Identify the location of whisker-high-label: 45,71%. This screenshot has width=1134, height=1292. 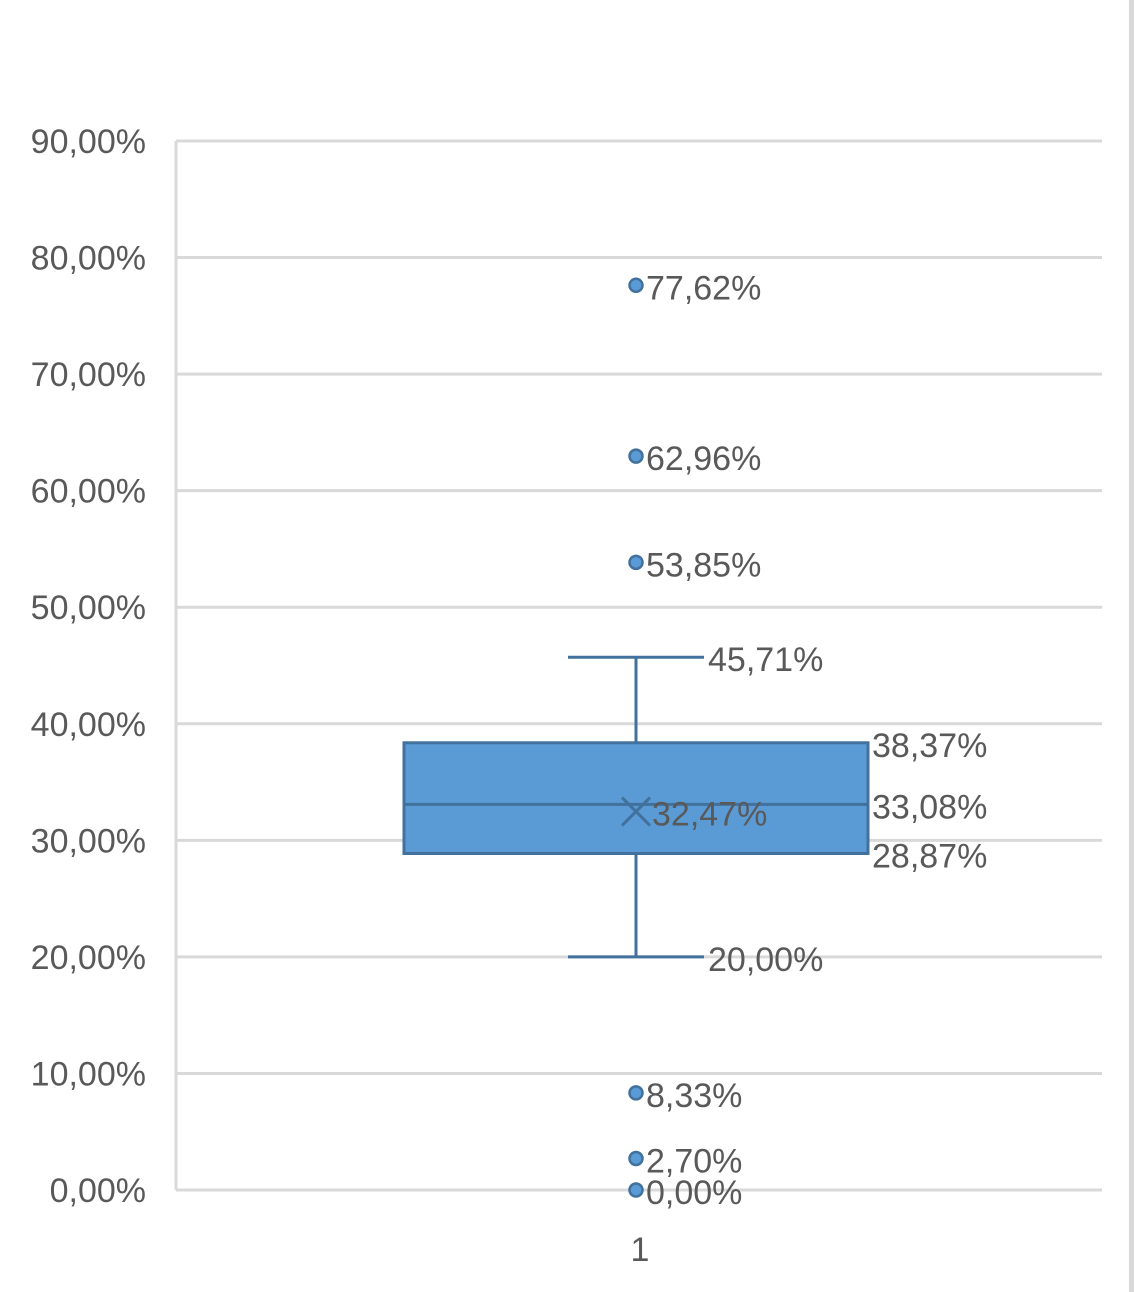
(765, 660).